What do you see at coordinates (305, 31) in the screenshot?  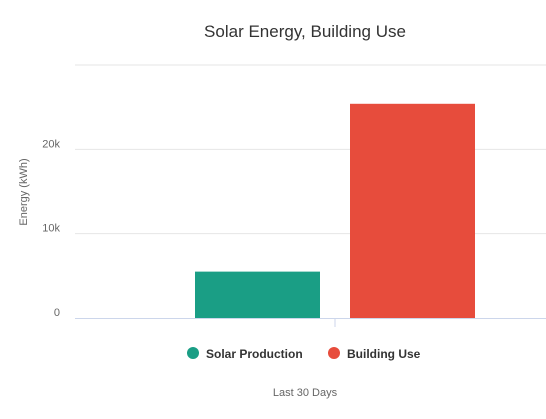 I see `chart-title: Solar Energy, Building Use` at bounding box center [305, 31].